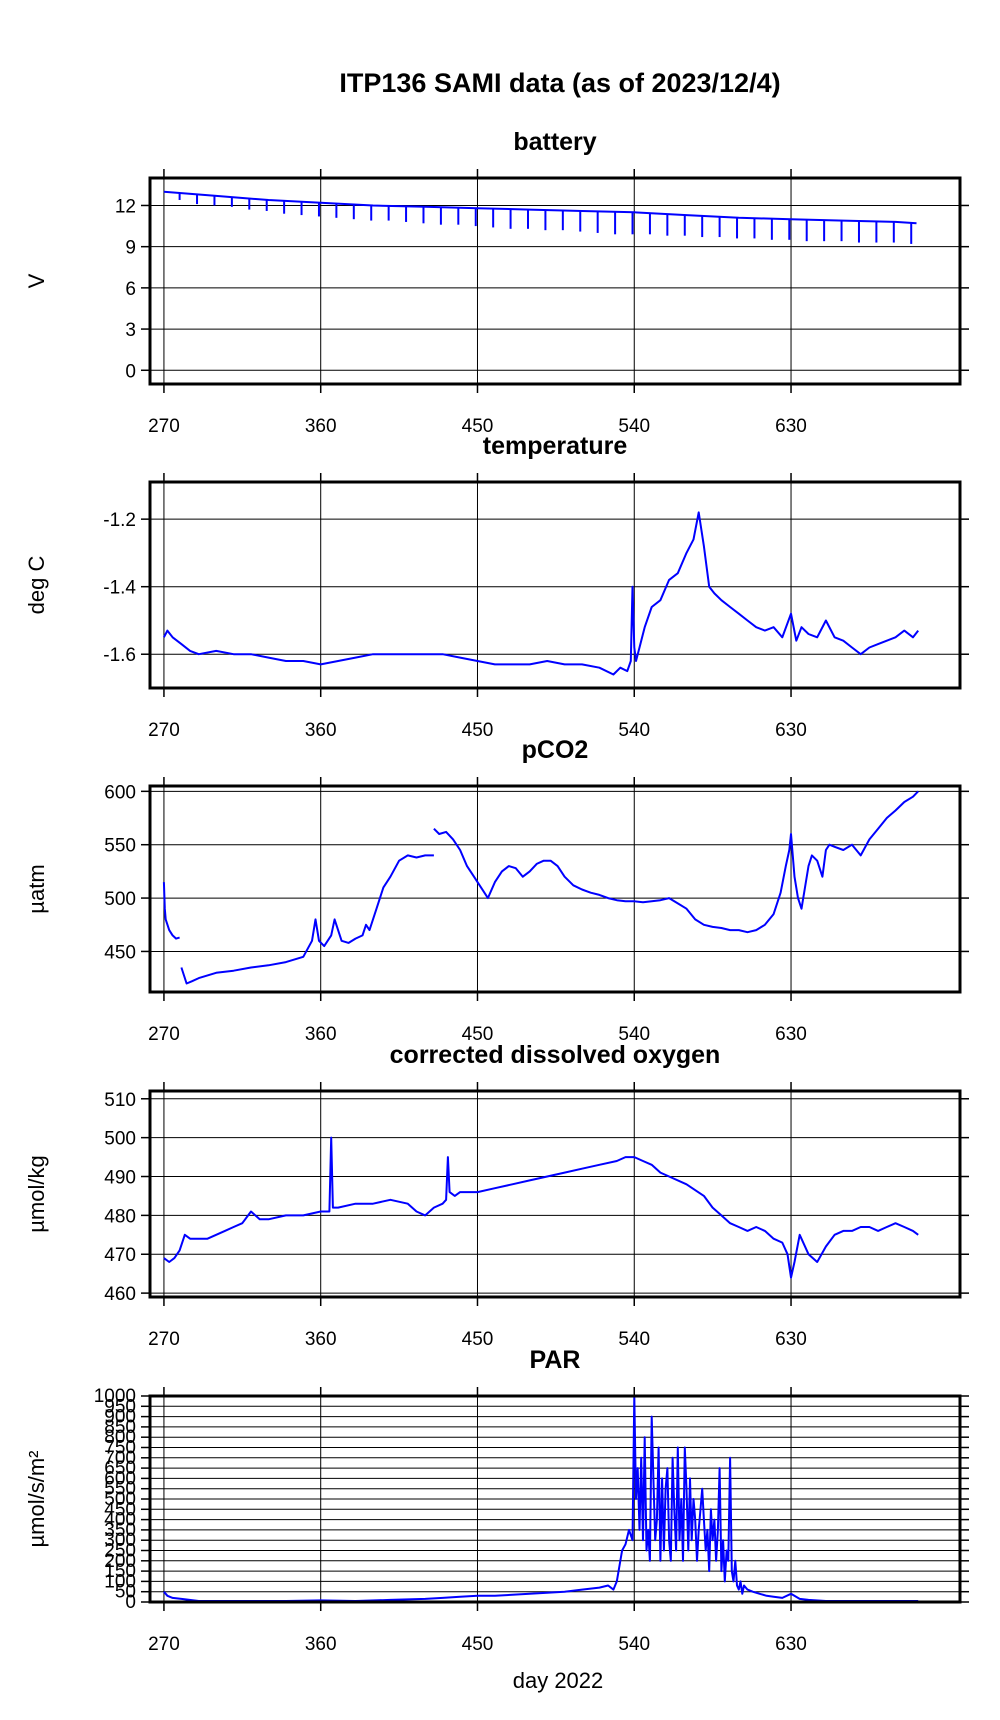 This screenshot has height=1720, width=1000. What do you see at coordinates (120, 1255) in the screenshot?
I see `y-tick-label: 470` at bounding box center [120, 1255].